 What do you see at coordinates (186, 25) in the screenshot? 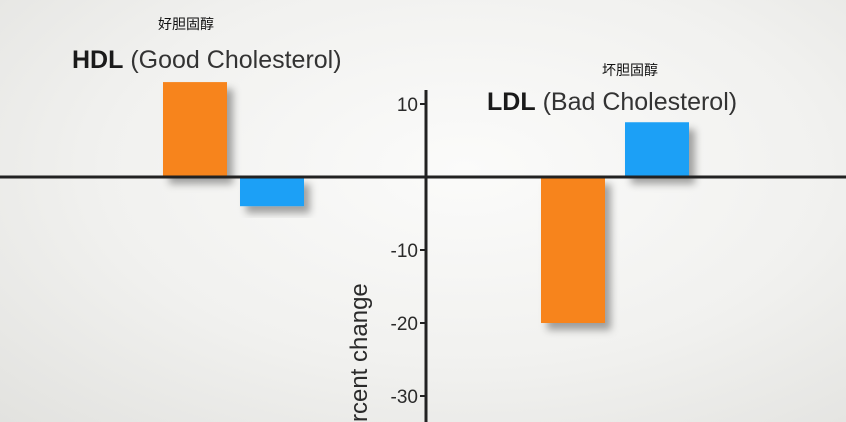
I see `hdl-chinese-caption: 好胆固醇` at bounding box center [186, 25].